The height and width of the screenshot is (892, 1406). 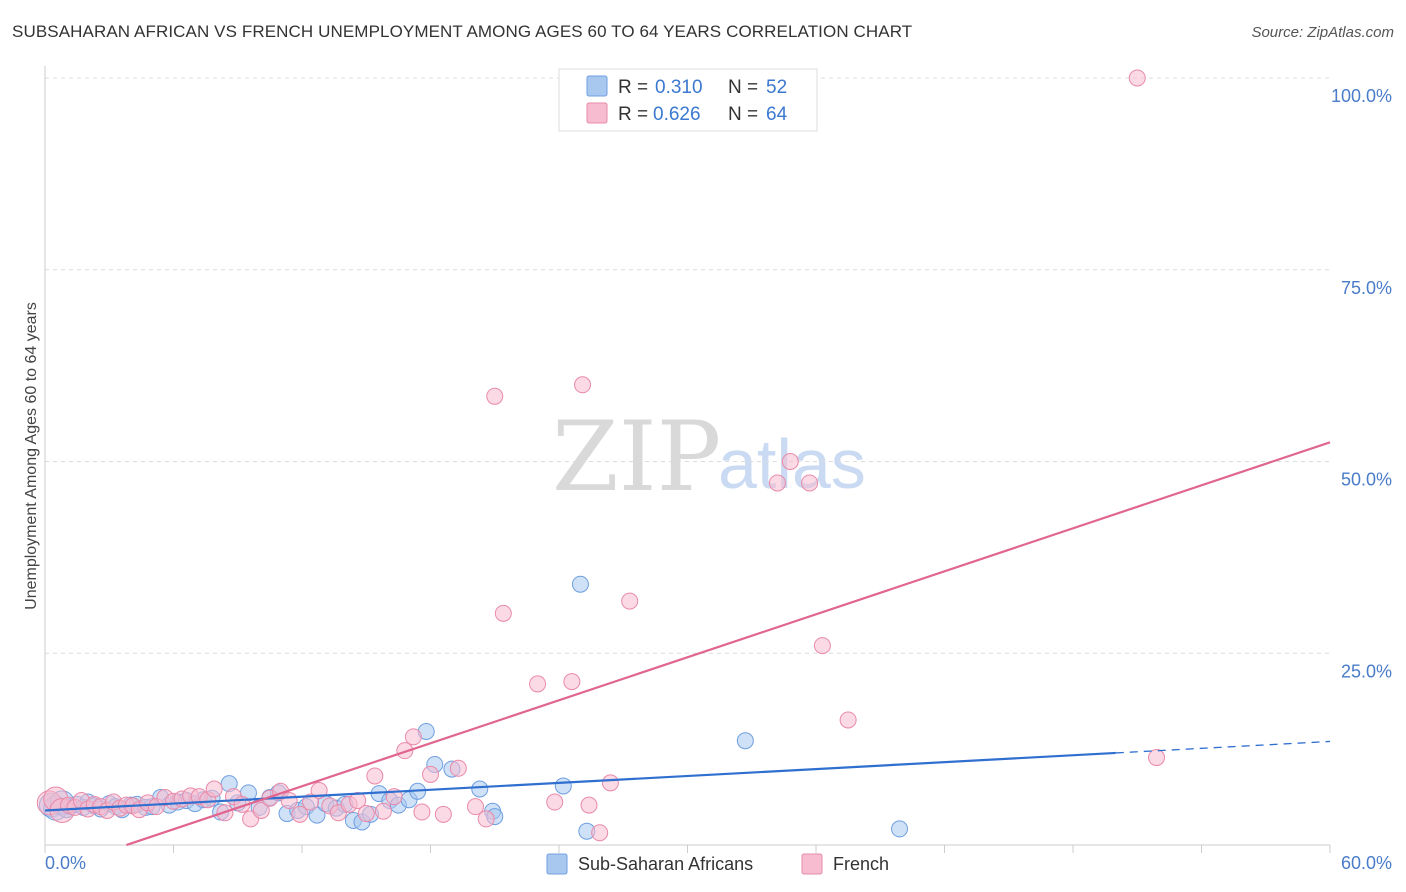 What do you see at coordinates (776, 87) in the screenshot?
I see `legend-n-value-subsaharan: 52` at bounding box center [776, 87].